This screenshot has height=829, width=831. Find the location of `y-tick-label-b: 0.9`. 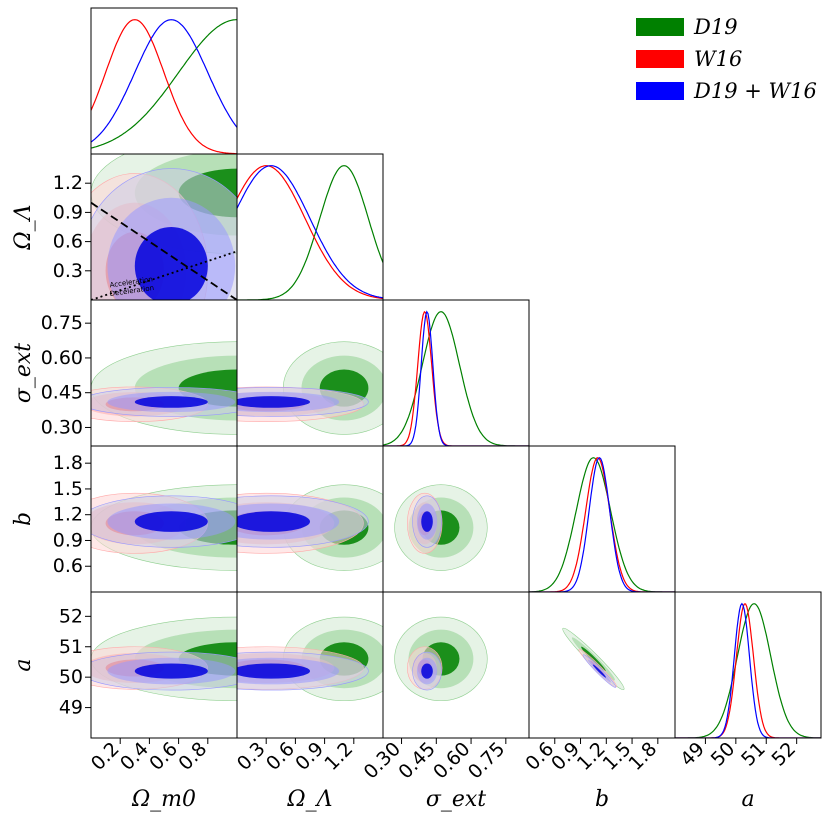

y-tick-label-b: 0.9 is located at coordinates (68, 540).